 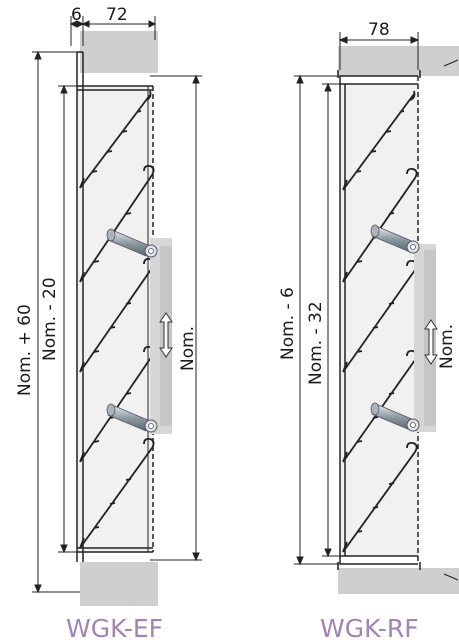 I want to click on dim-outer-height-right: Nom. - 6, so click(x=288, y=323).